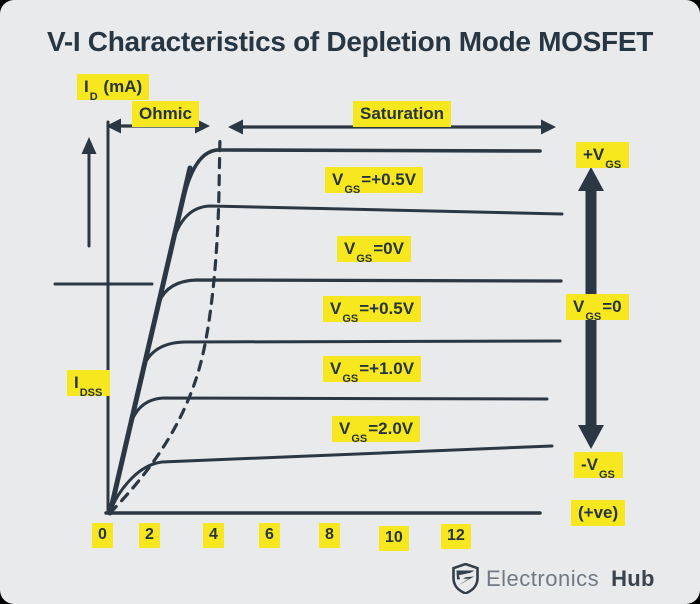  What do you see at coordinates (113, 88) in the screenshot?
I see `y-axis-label: ID (mA)` at bounding box center [113, 88].